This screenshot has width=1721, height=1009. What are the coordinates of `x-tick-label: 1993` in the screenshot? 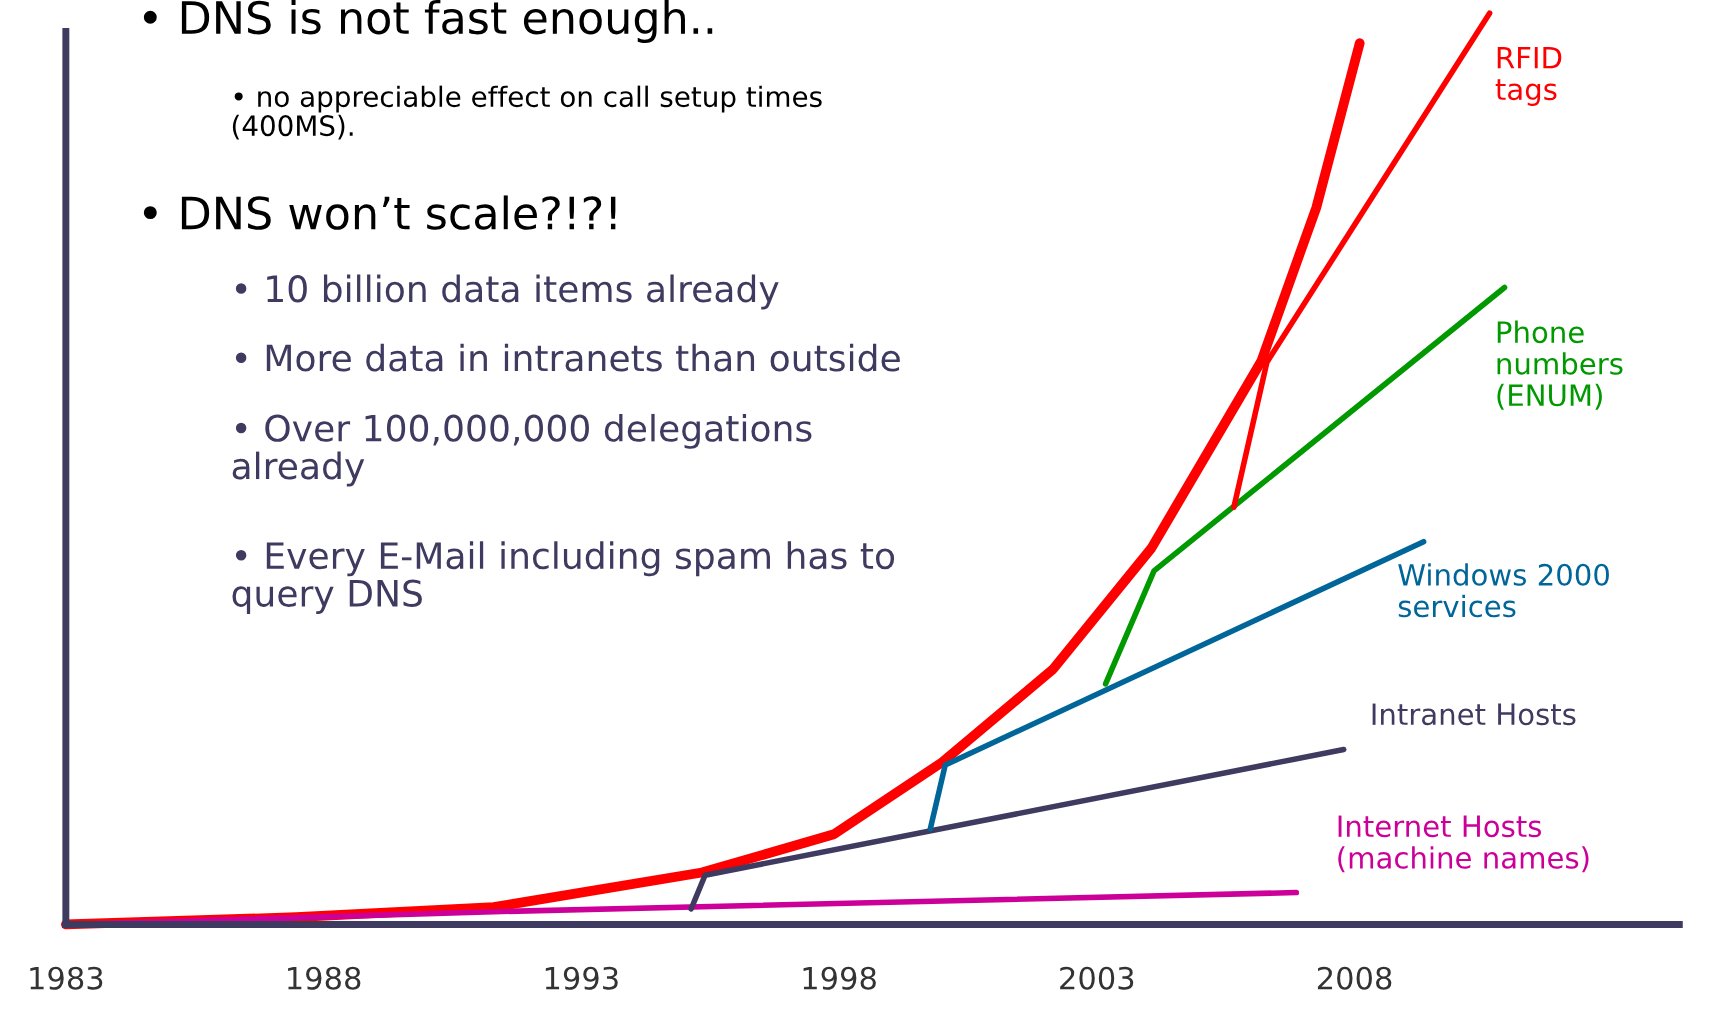 It's located at (581, 978).